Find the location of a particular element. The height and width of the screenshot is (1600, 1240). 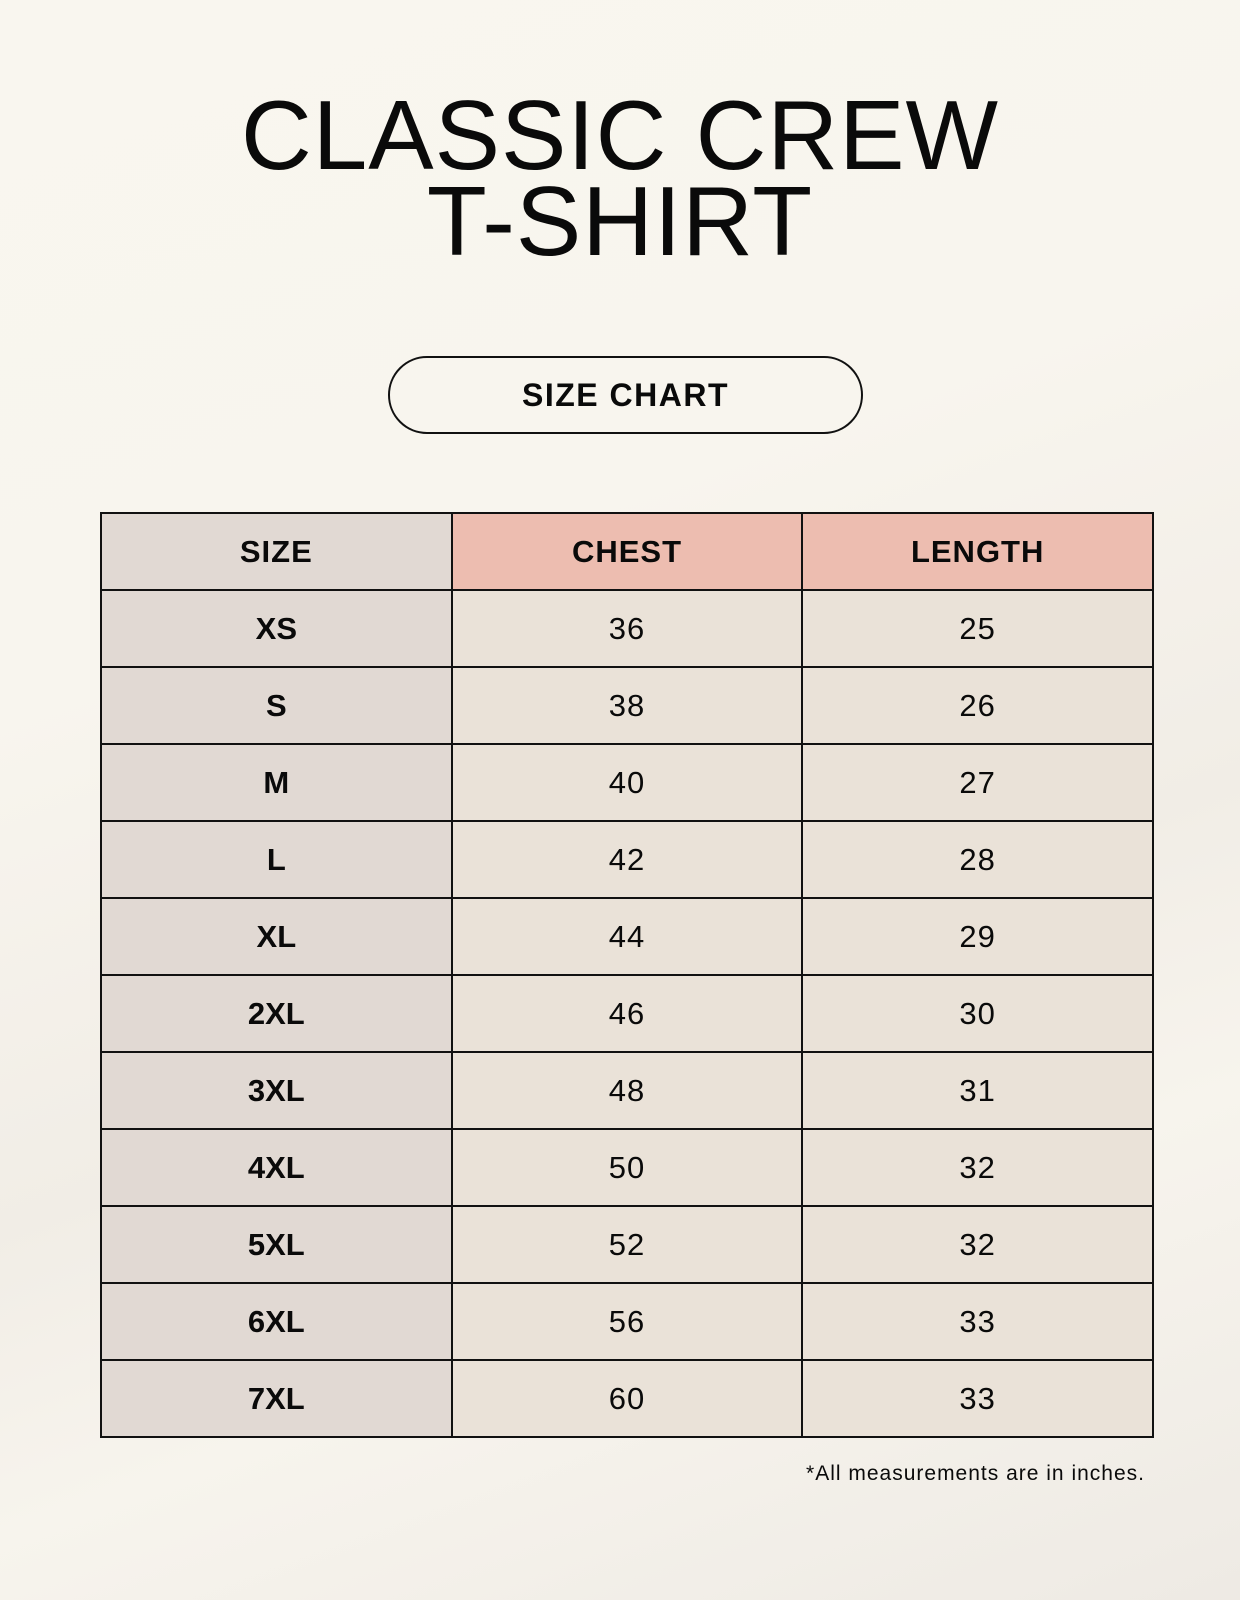

cell-chest: 50 is located at coordinates (627, 1167).